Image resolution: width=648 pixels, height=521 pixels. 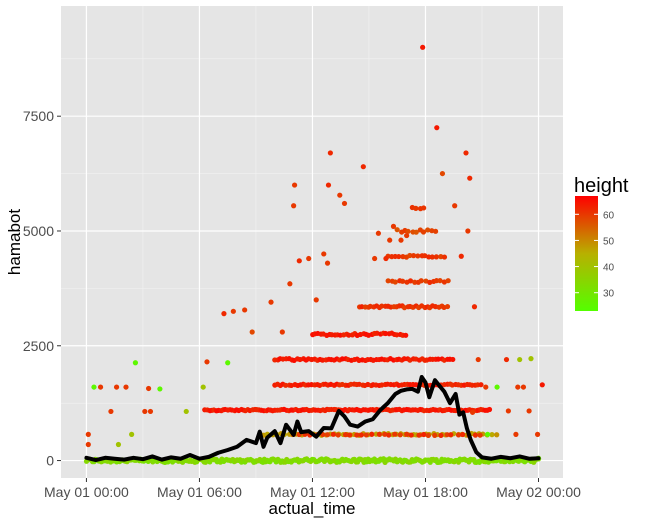 I want to click on x-tick-label: May 02 00:00, so click(x=538, y=492).